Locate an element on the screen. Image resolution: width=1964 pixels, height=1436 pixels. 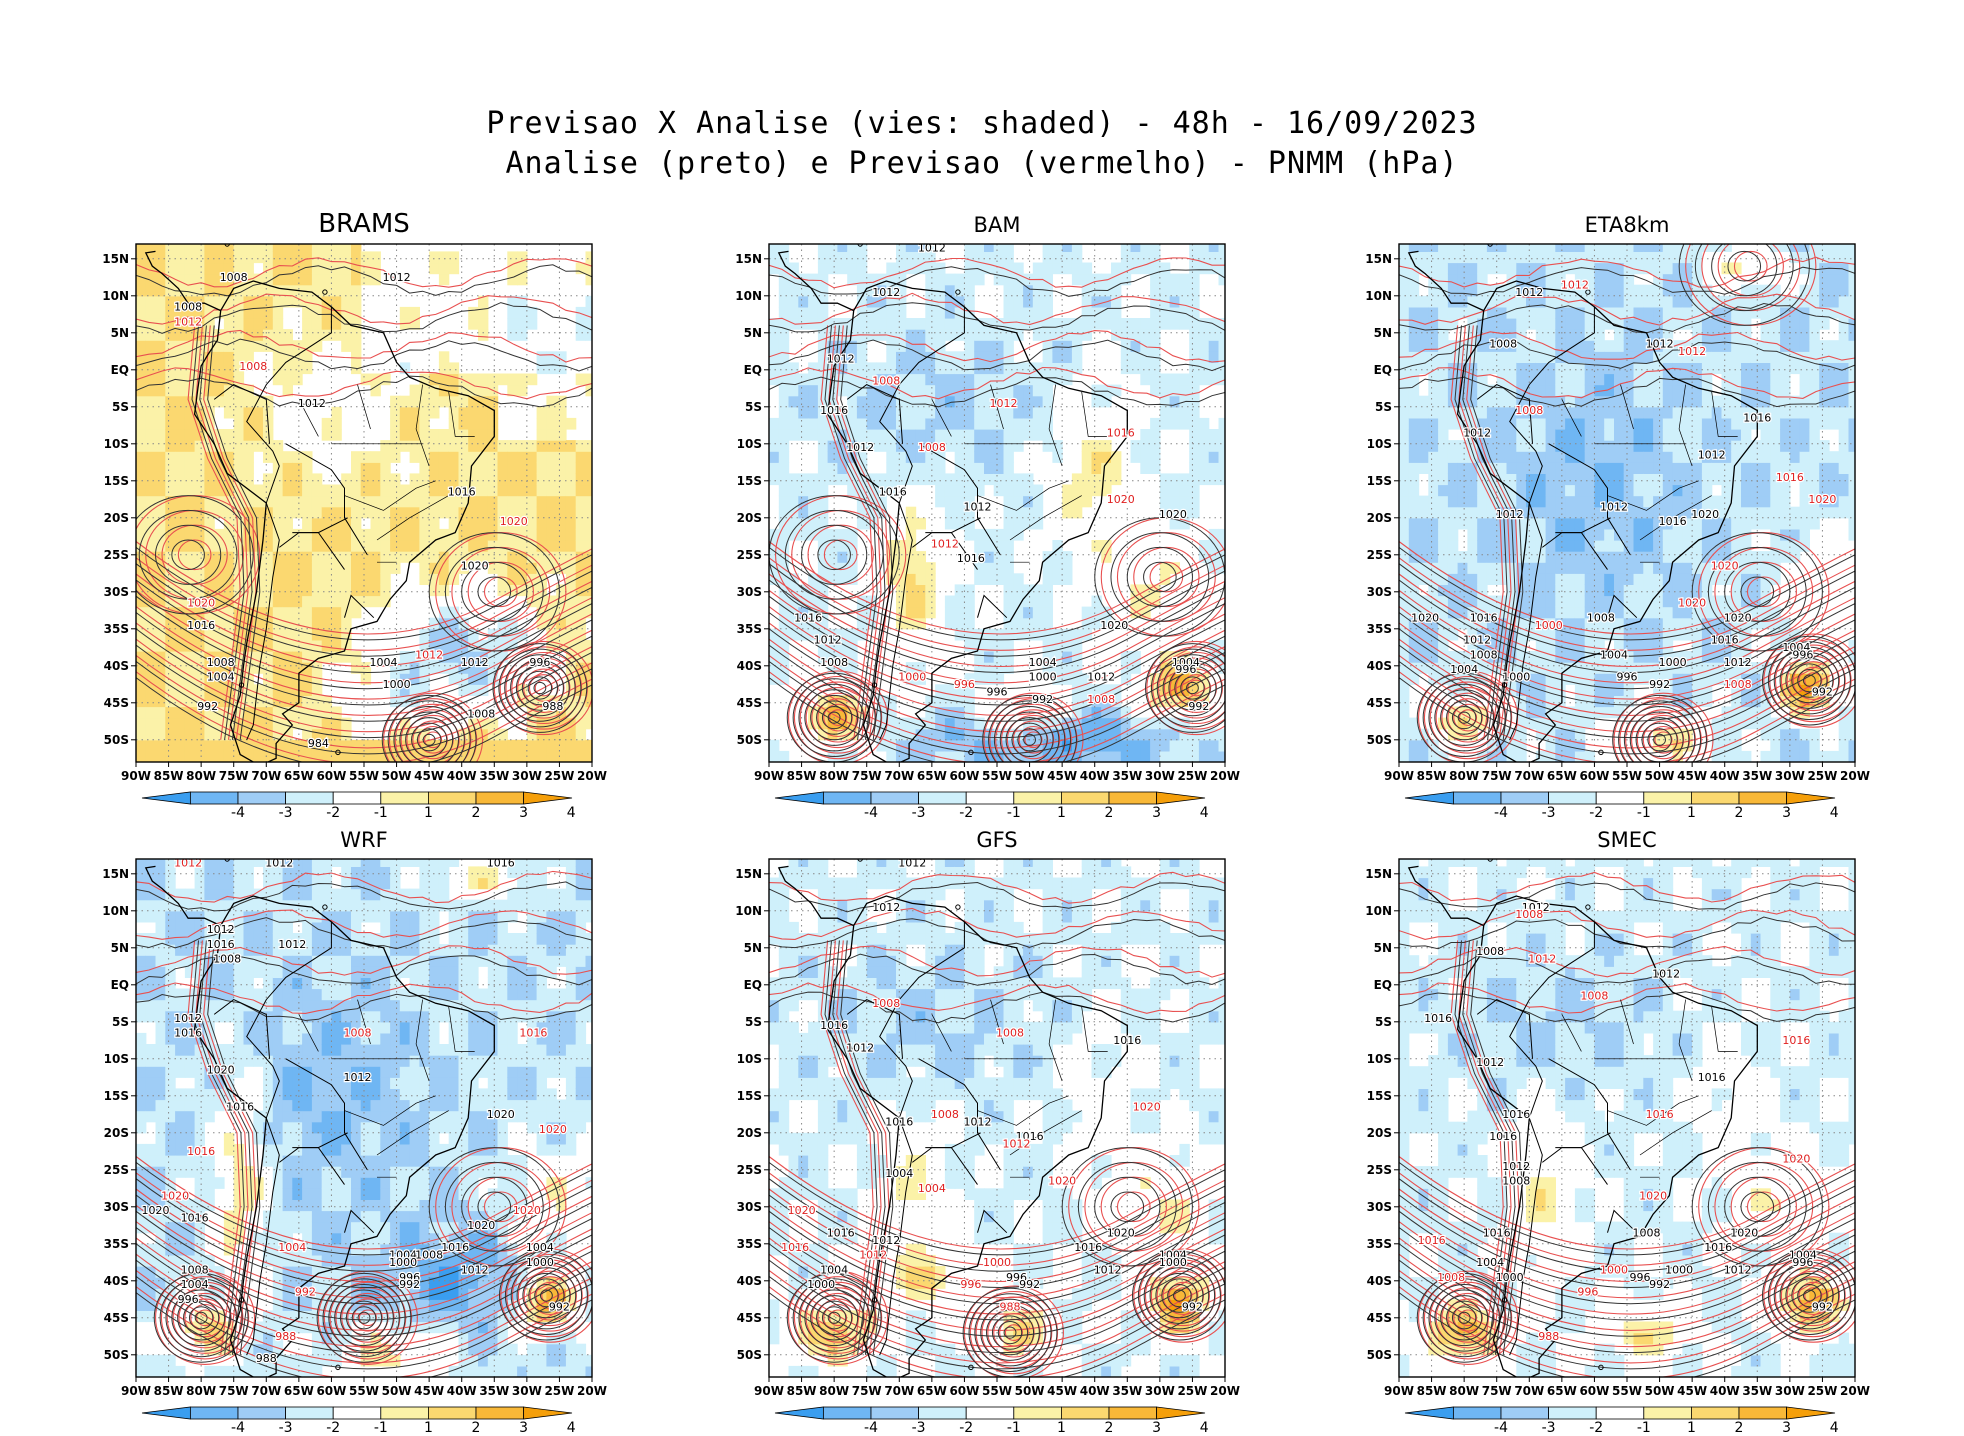
forecast-isobar-label: 1008 is located at coordinates (1529, 410).